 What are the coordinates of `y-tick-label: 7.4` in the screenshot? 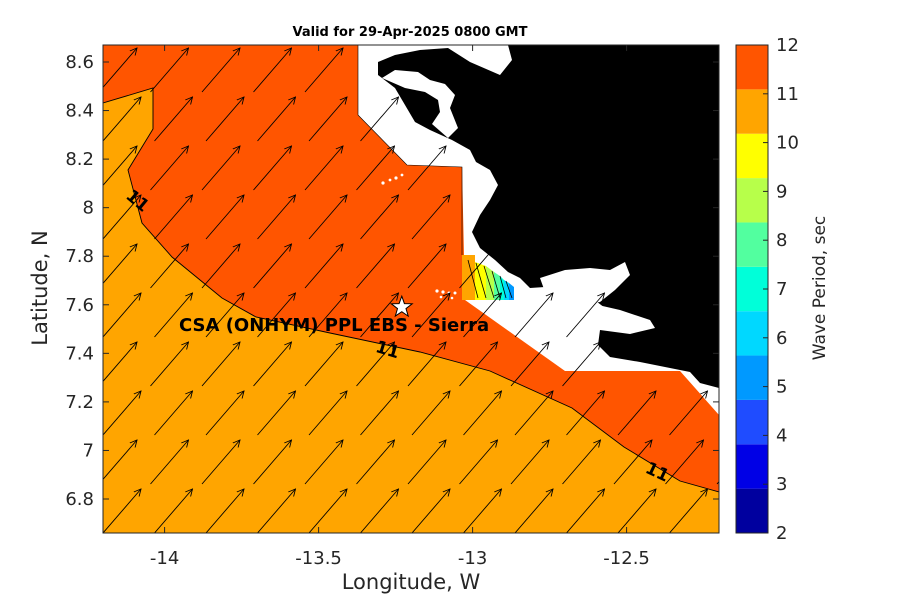 It's located at (79, 353).